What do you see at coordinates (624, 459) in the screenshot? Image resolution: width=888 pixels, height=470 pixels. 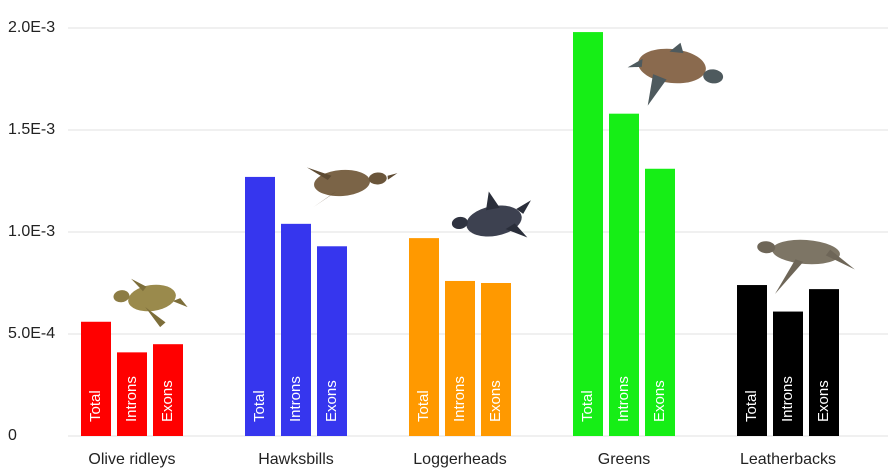 I see `x-tick-label: Greens` at bounding box center [624, 459].